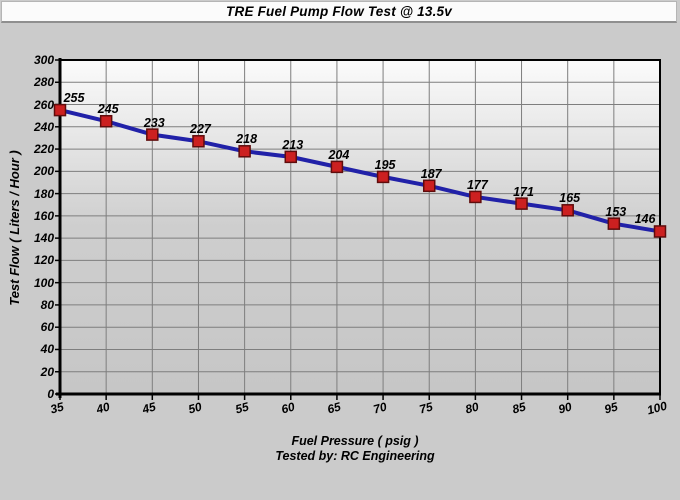 The width and height of the screenshot is (680, 500). What do you see at coordinates (339, 154) in the screenshot?
I see `data-point-label: 204` at bounding box center [339, 154].